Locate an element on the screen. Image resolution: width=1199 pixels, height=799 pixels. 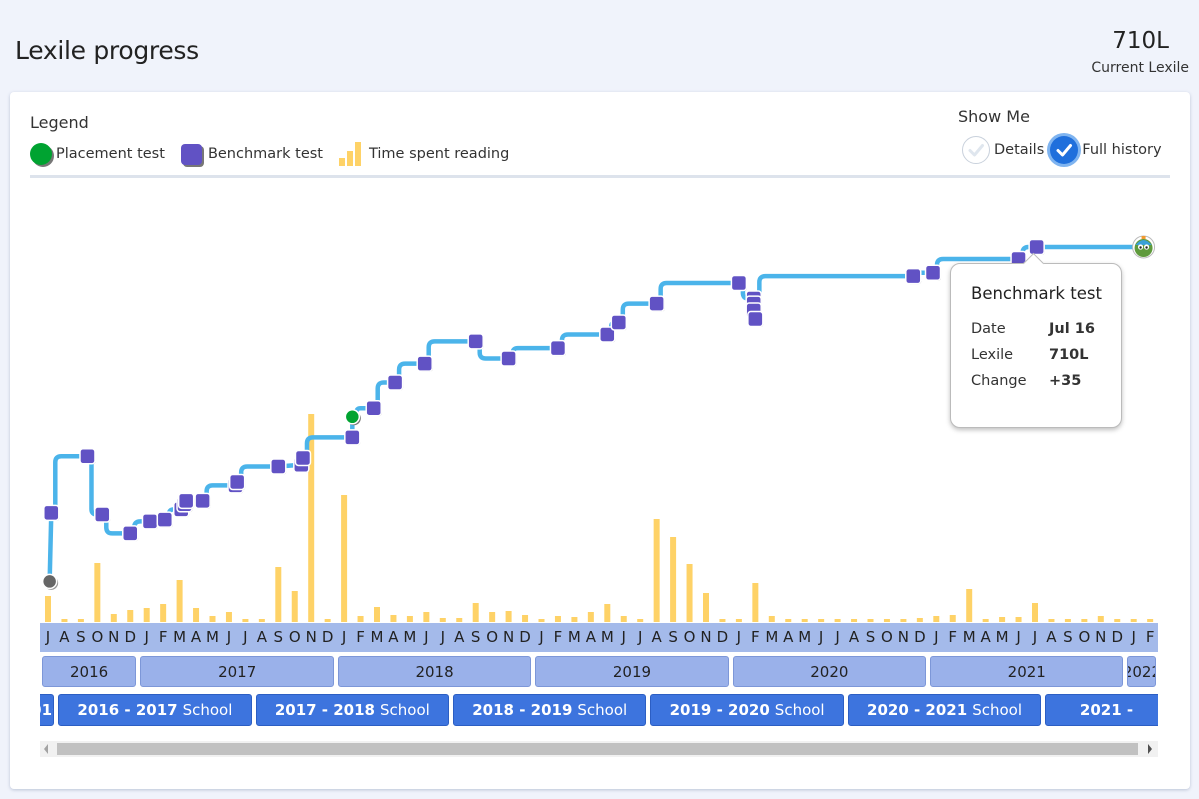
show-me-options: Details Full history is located at coordinates (1065, 150).